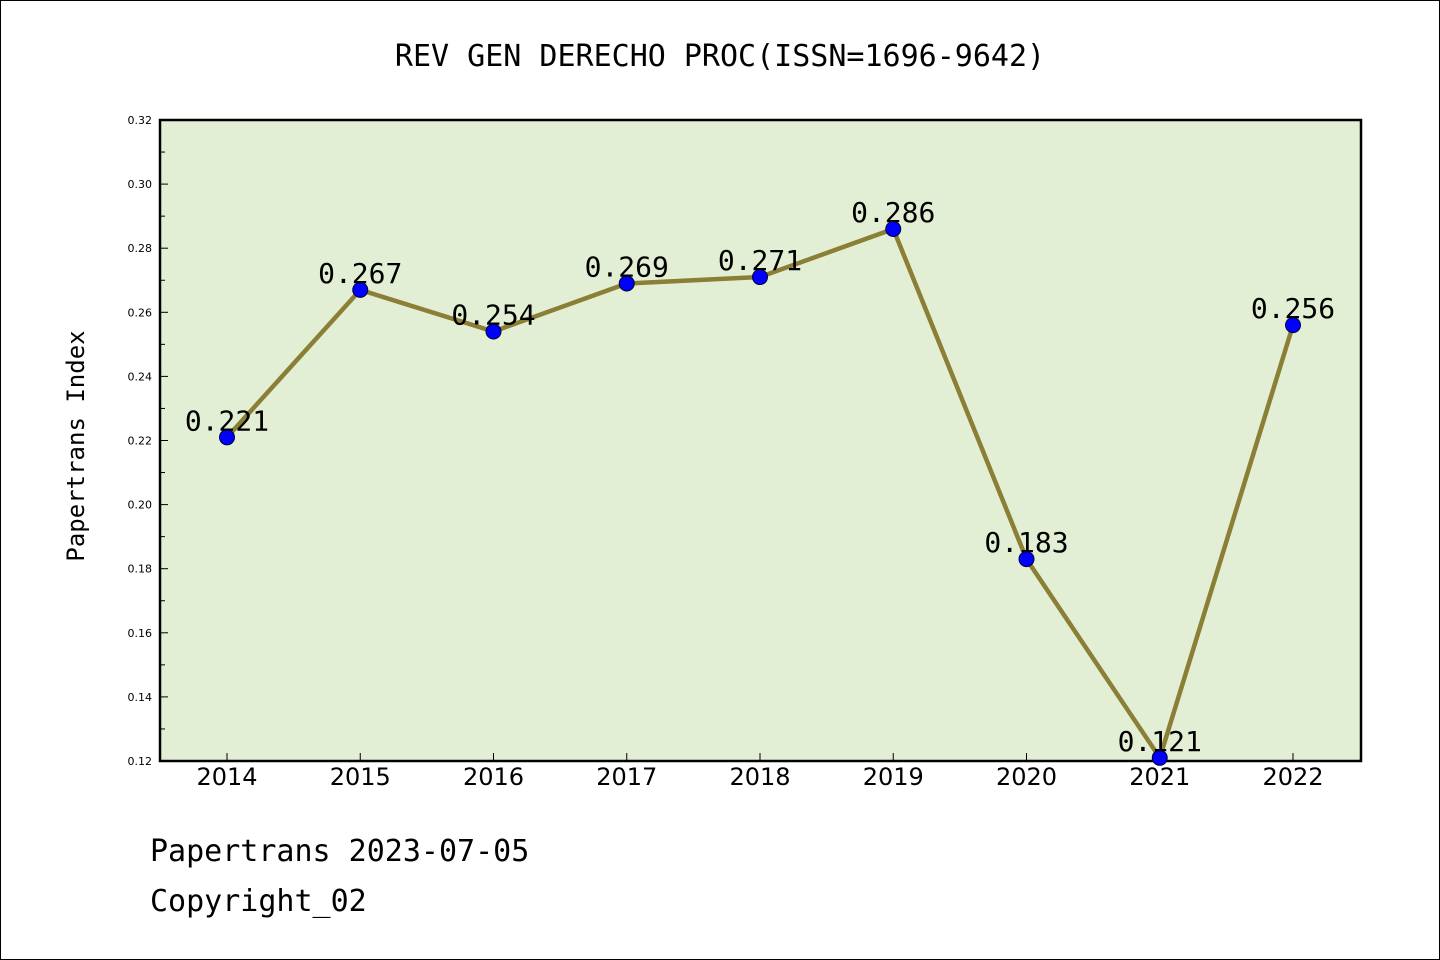 This screenshot has width=1440, height=960. I want to click on data-label: 0.286, so click(893, 212).